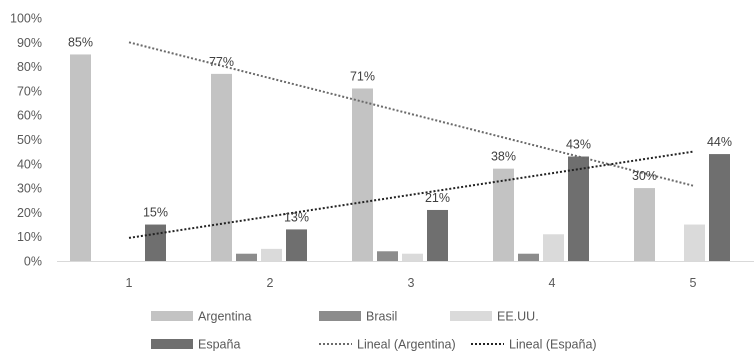  Describe the element at coordinates (29, 213) in the screenshot. I see `y-tick-label: 20%` at that location.